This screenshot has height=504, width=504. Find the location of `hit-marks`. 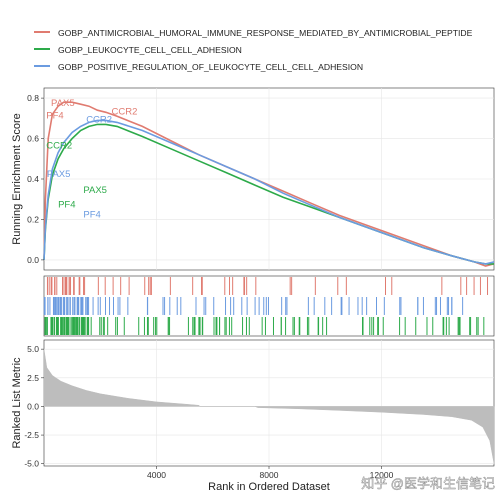

hit-marks is located at coordinates (266, 306).